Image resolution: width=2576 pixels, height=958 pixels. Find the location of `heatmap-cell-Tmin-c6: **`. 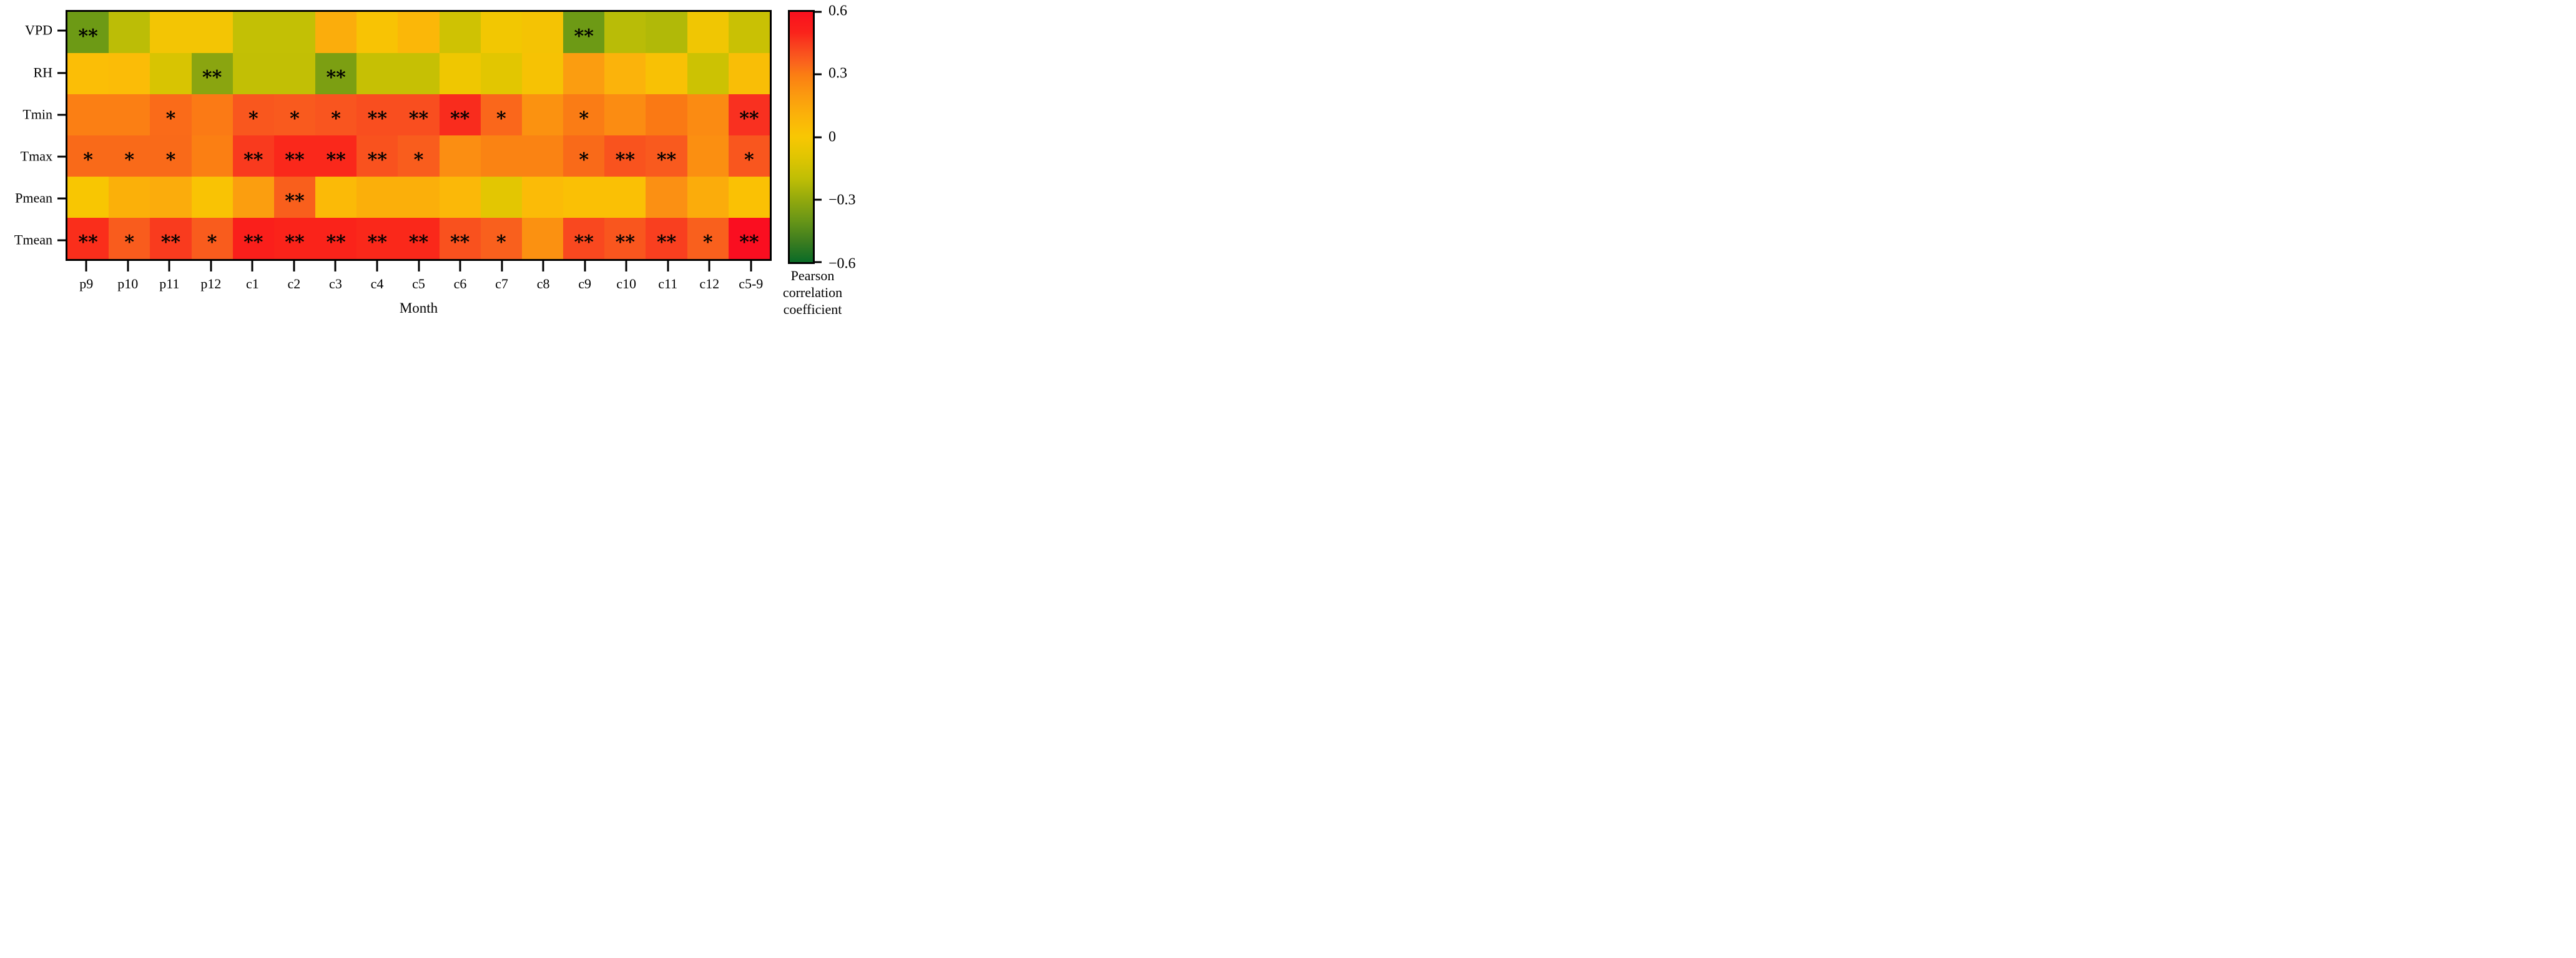

heatmap-cell-Tmin-c6: ** is located at coordinates (460, 114).